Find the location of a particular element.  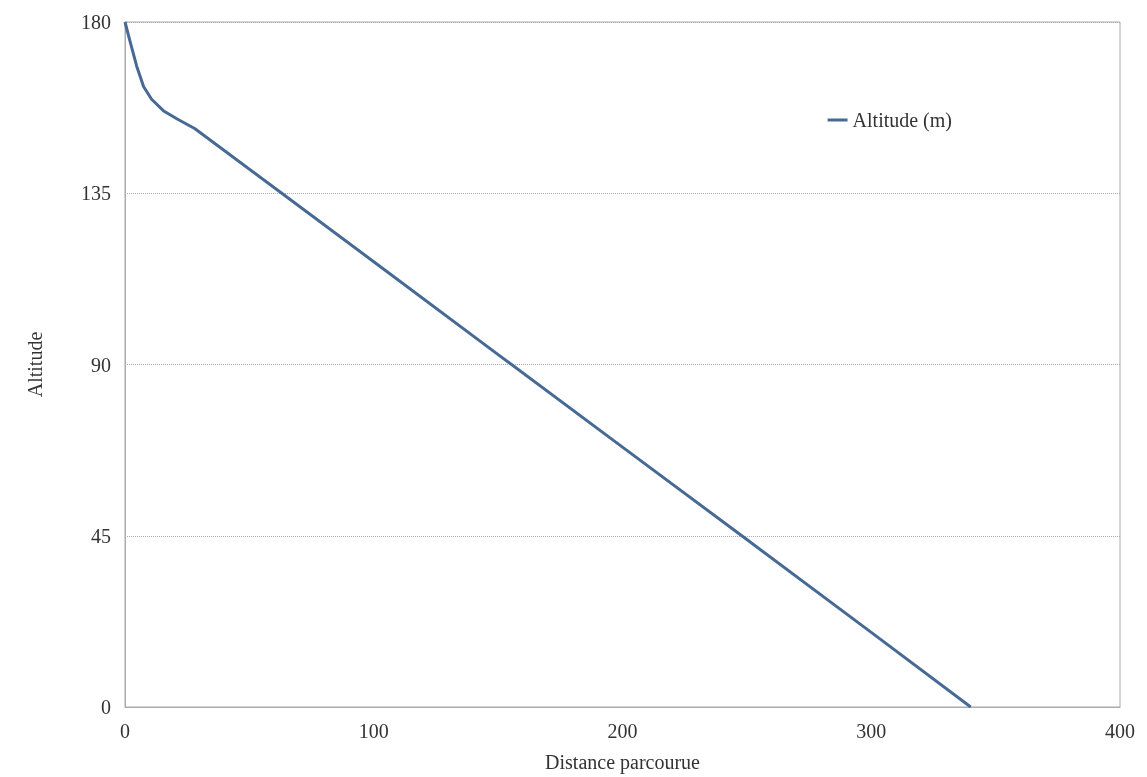

y-tick-label: 135 is located at coordinates (96, 193).